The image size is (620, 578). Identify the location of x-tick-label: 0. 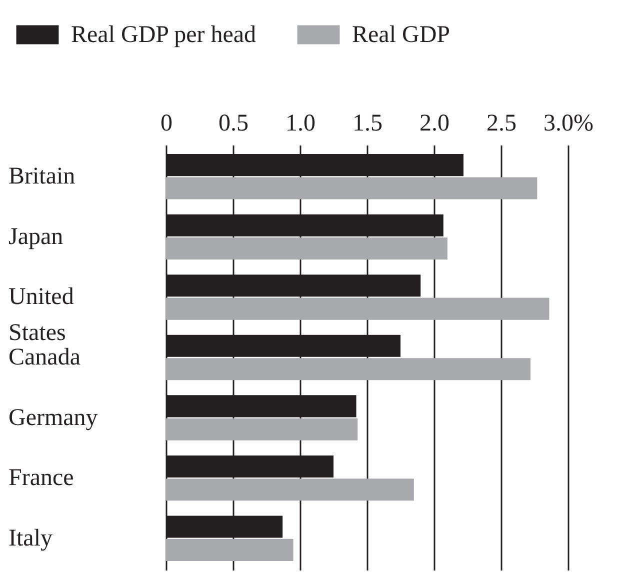
(166, 123).